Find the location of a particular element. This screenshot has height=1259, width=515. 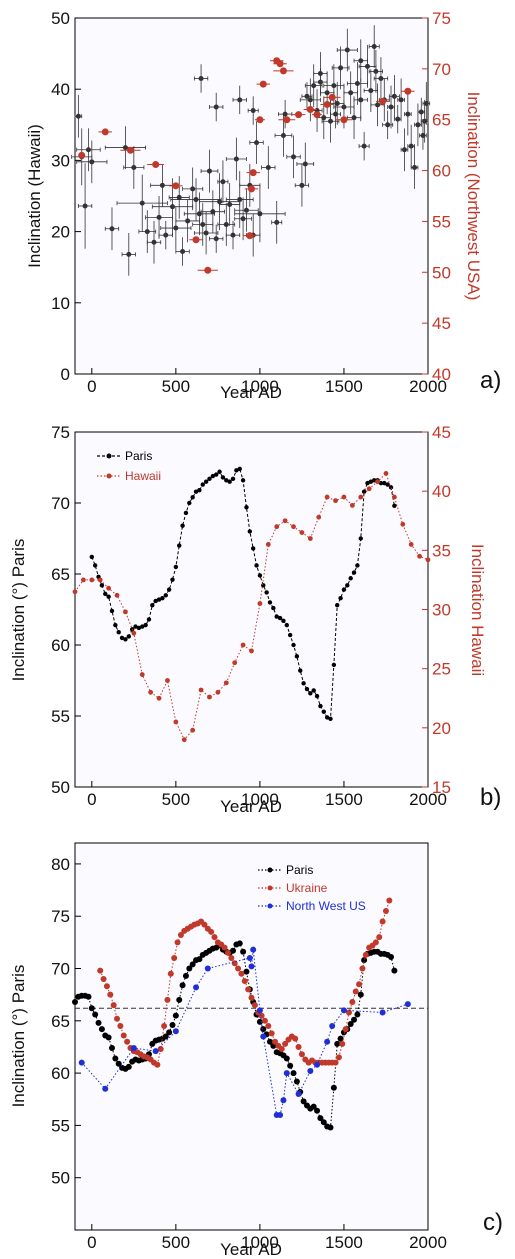

x-tick-label-c: 1000 is located at coordinates (260, 1242).